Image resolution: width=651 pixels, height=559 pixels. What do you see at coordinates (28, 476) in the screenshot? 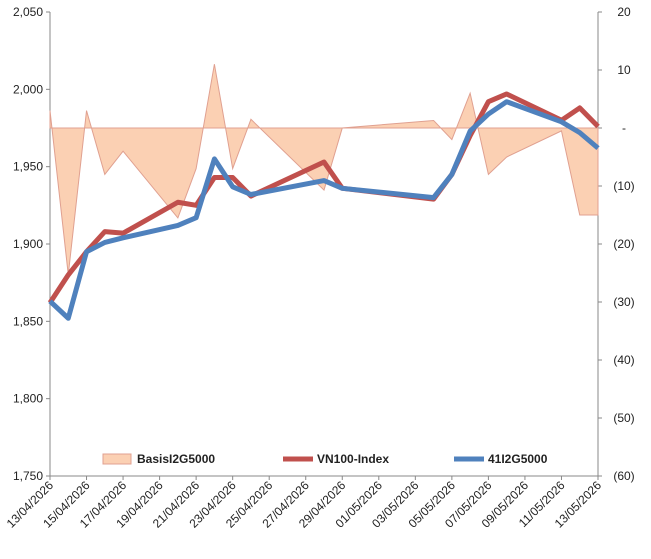
I see `y-tick-label: 1,750` at bounding box center [28, 476].